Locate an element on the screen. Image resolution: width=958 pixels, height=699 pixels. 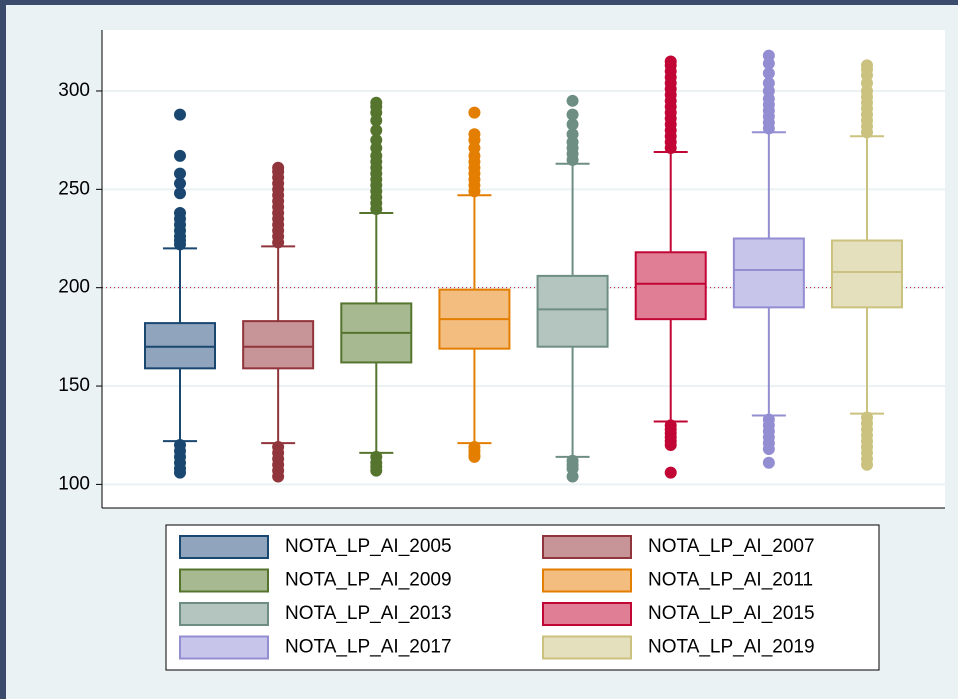
y-tick-label: 250 is located at coordinates (74, 188).